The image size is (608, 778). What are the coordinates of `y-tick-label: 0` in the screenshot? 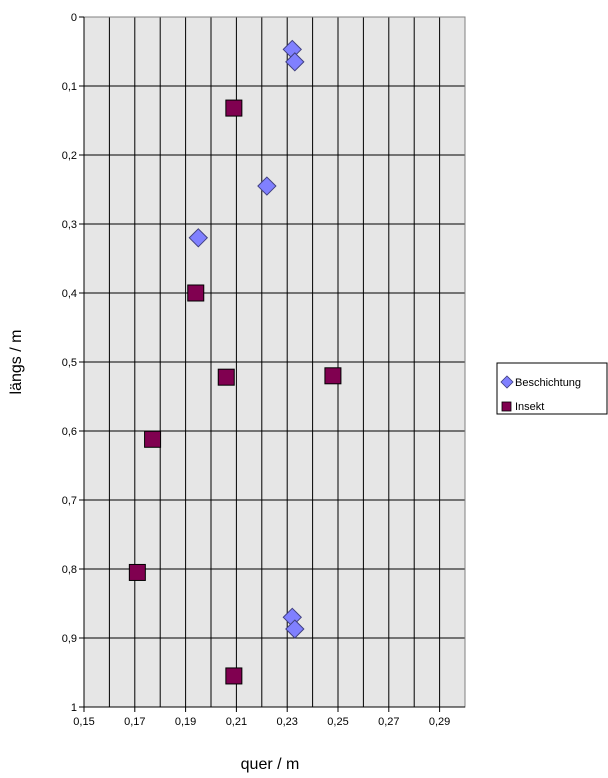 It's located at (74, 18).